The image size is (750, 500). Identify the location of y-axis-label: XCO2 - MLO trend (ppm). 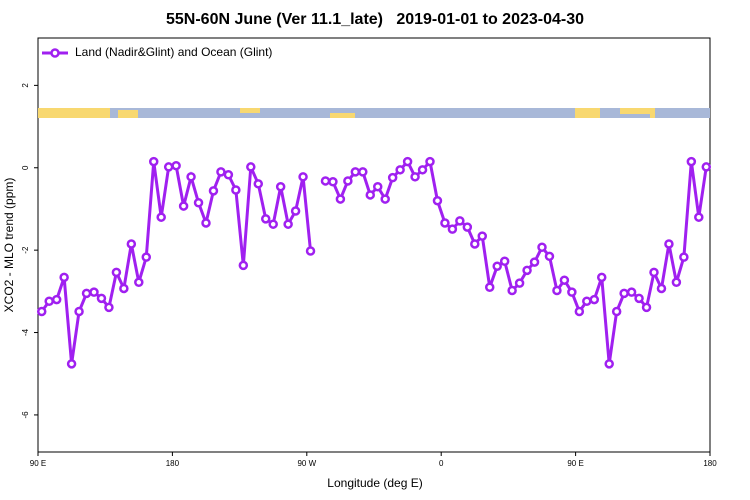
(9, 245).